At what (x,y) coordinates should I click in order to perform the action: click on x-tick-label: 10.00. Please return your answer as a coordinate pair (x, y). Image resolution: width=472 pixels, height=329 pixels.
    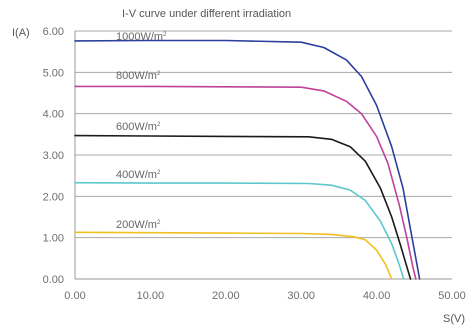
    Looking at the image, I should click on (151, 296).